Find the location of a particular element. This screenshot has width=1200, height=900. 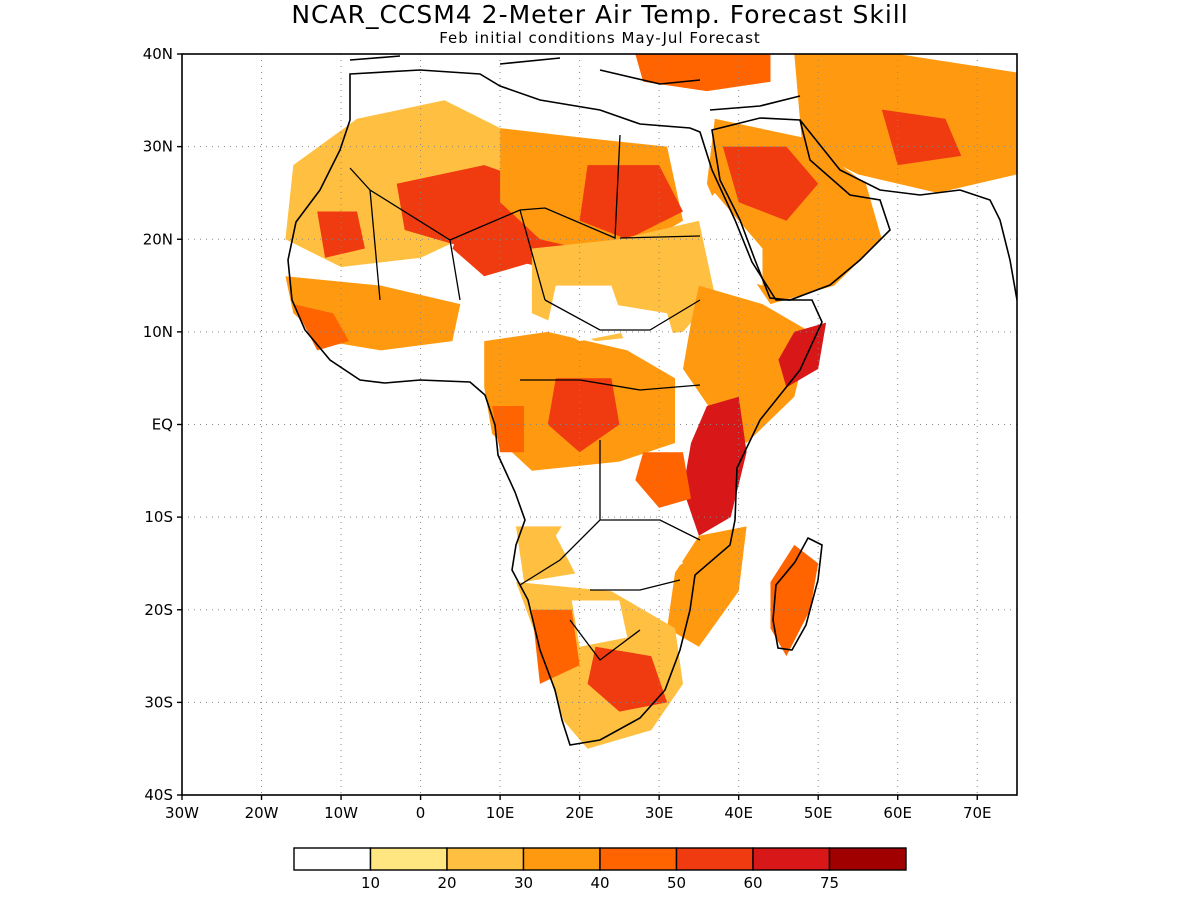

lon-label: 20E is located at coordinates (579, 813).